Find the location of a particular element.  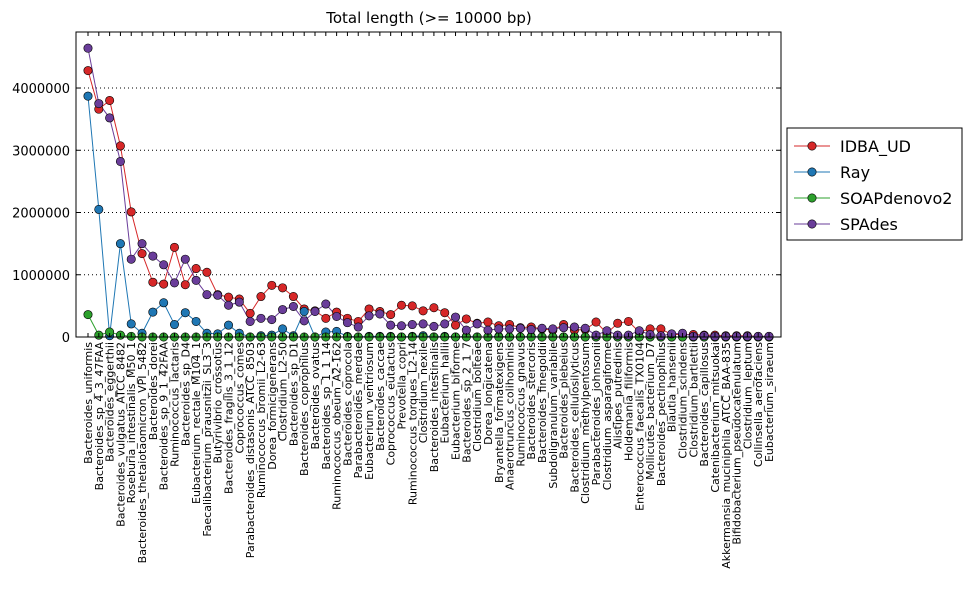

x-tick-label: Bacteroides_sp_D4 is located at coordinates (185, 394).